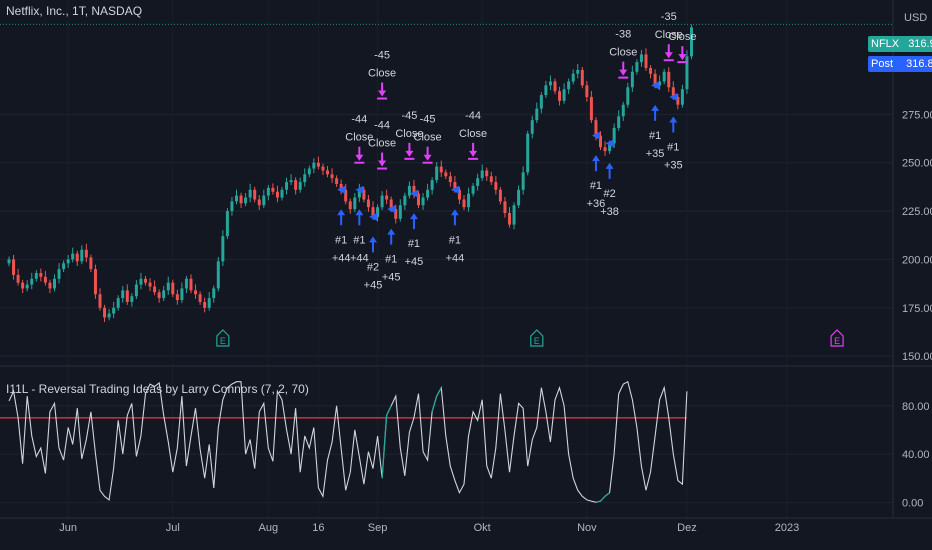  I want to click on price-tag-value: 316.95, so click(920, 44).